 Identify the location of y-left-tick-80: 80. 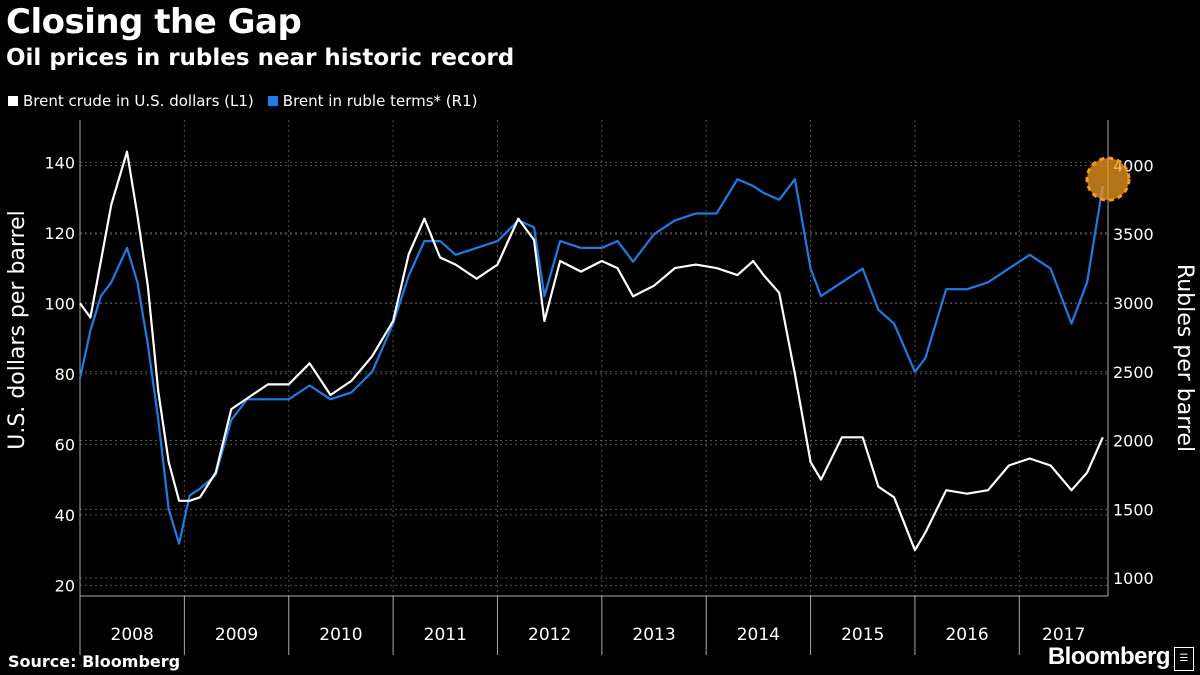
(65, 374).